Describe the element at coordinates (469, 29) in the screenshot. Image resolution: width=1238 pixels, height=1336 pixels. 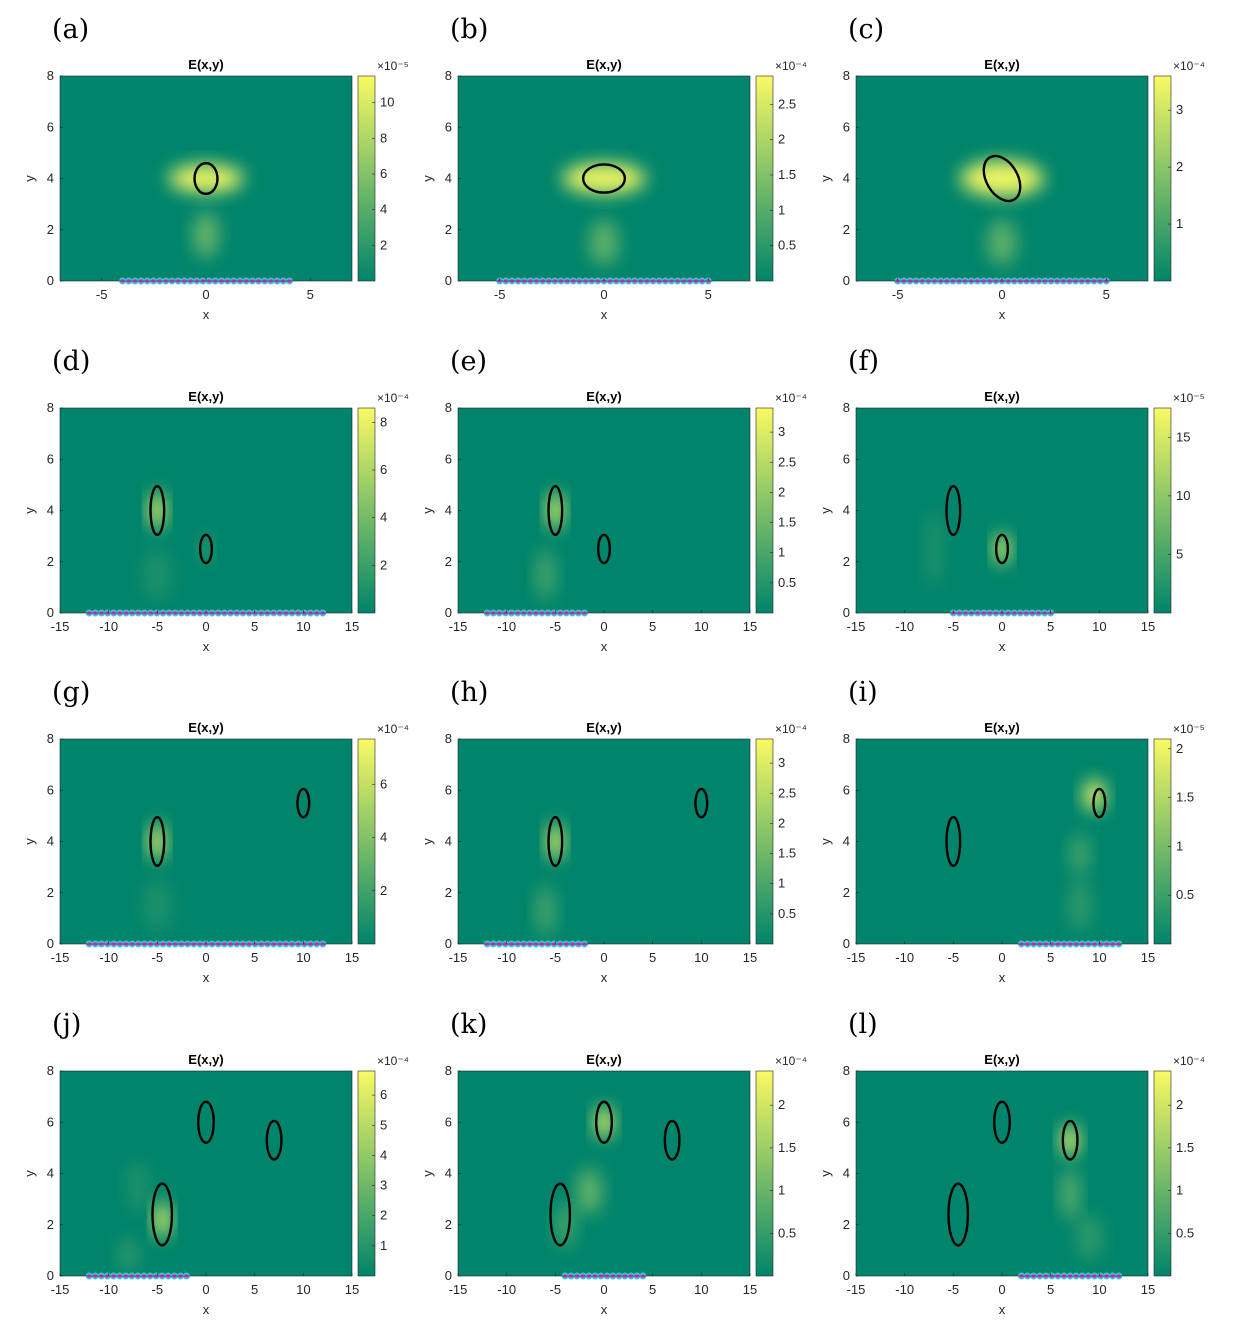
I see `panel-label: (b)` at that location.